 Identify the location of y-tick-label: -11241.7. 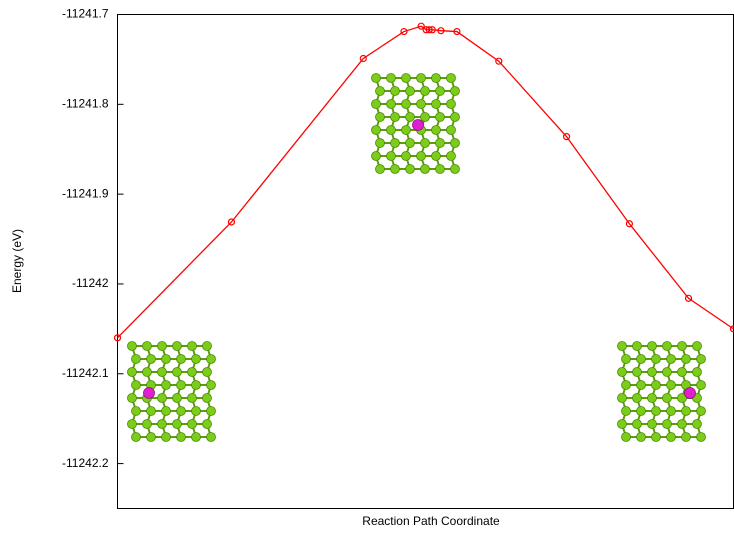
(85, 14).